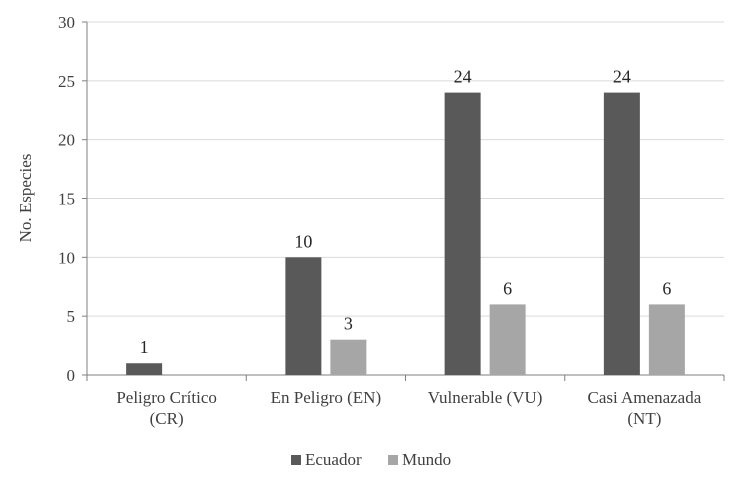 This screenshot has width=749, height=485. Describe the element at coordinates (66, 22) in the screenshot. I see `y-tick-label: 30` at that location.